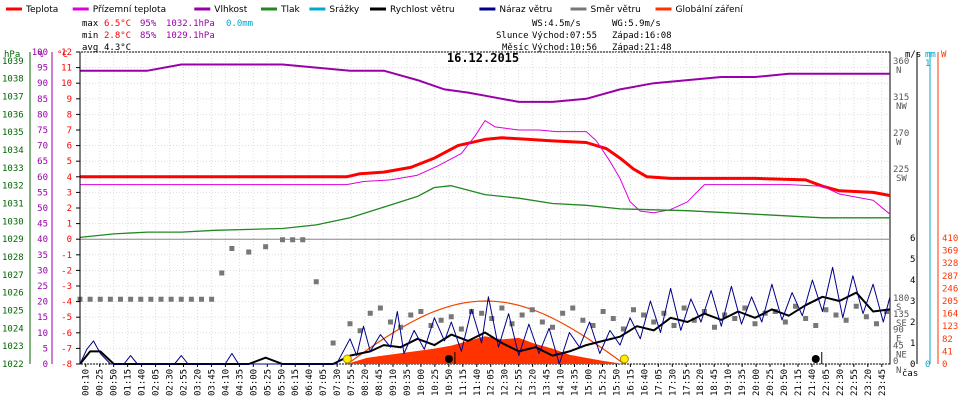 This screenshot has height=400, width=966. Describe the element at coordinates (589, 382) in the screenshot. I see `tick-label-time: 15:00` at that location.